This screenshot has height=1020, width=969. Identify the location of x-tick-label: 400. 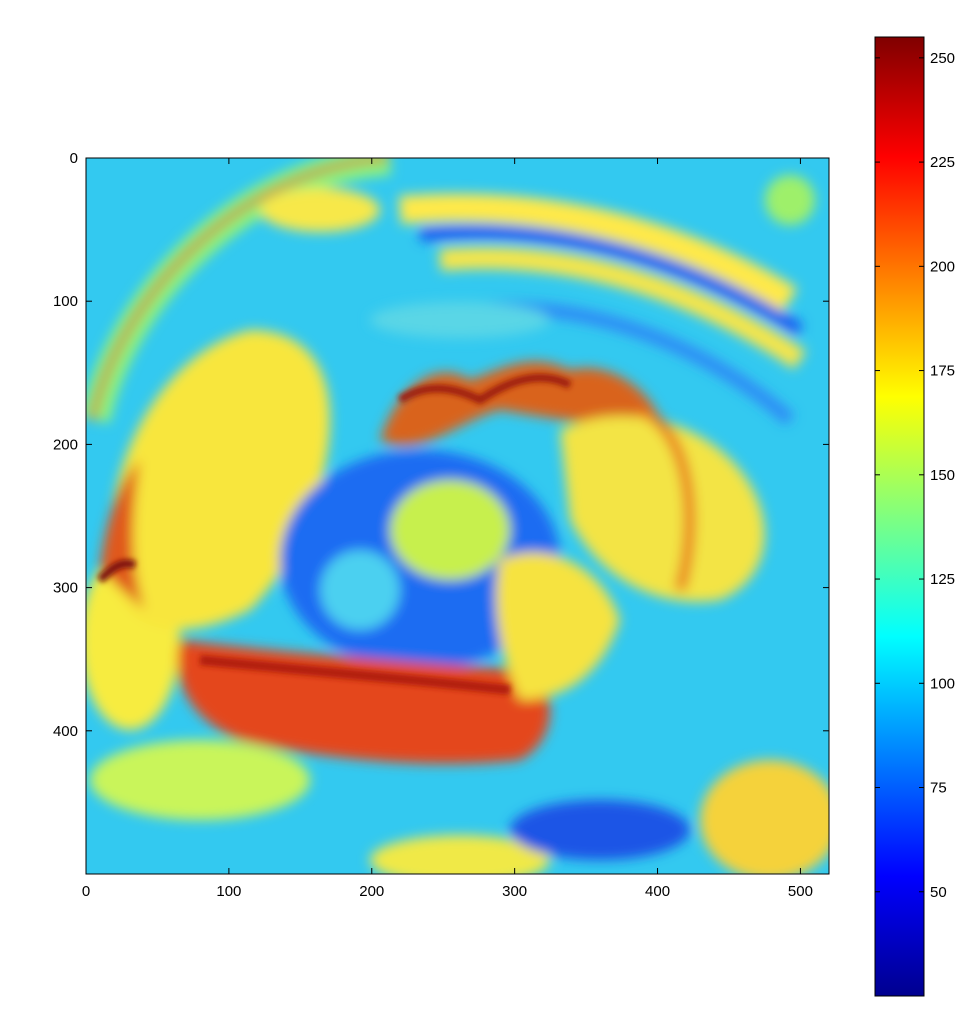
(657, 891).